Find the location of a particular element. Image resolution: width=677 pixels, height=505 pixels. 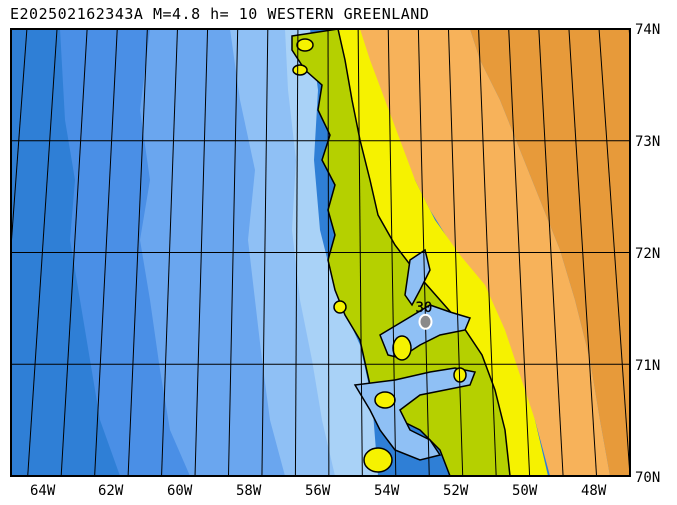

lon-label: 64W is located at coordinates (43, 491).